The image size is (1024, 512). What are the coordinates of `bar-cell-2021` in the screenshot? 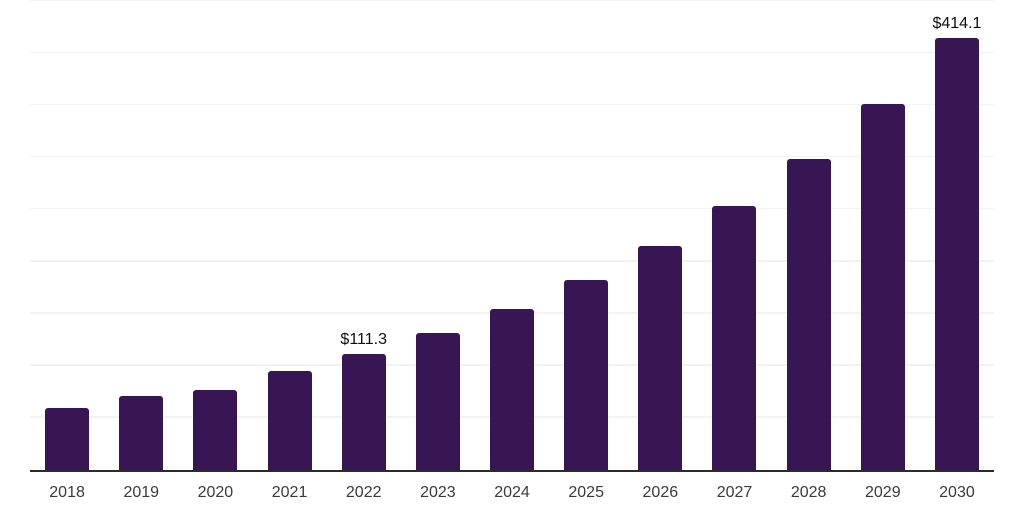 It's located at (289, 235).